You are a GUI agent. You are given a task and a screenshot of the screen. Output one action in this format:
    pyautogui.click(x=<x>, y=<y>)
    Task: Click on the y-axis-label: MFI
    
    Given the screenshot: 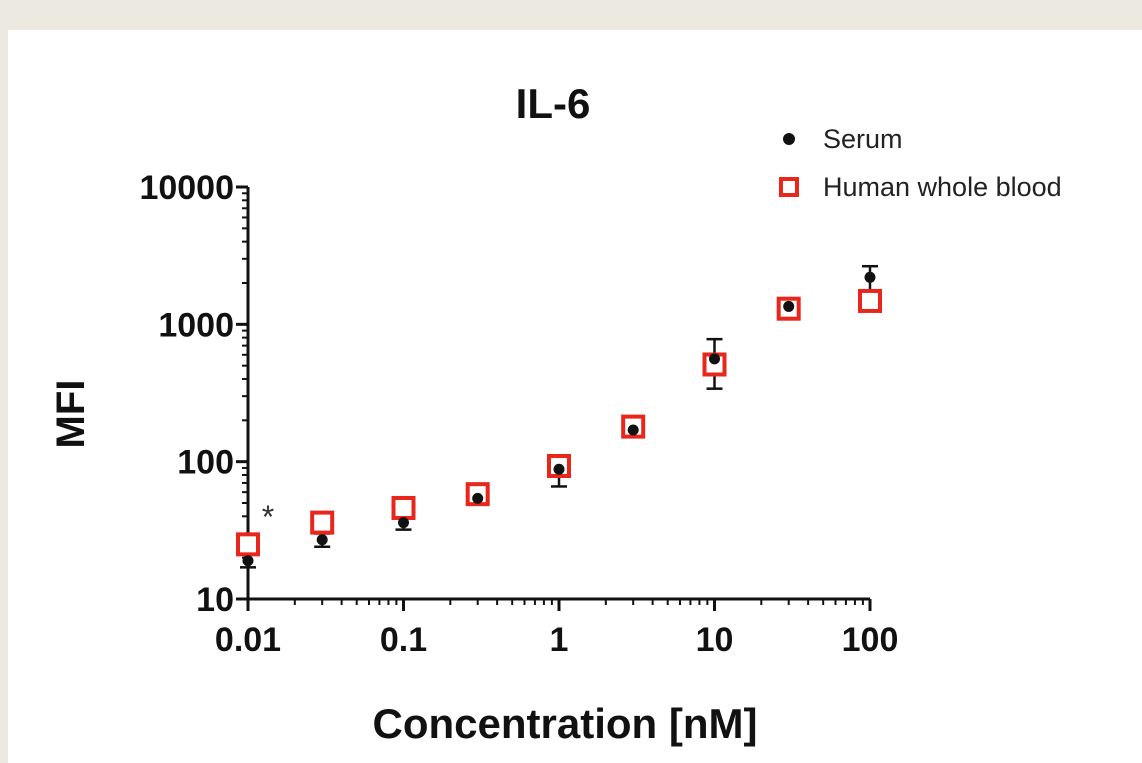 What is the action you would take?
    pyautogui.click(x=71, y=414)
    